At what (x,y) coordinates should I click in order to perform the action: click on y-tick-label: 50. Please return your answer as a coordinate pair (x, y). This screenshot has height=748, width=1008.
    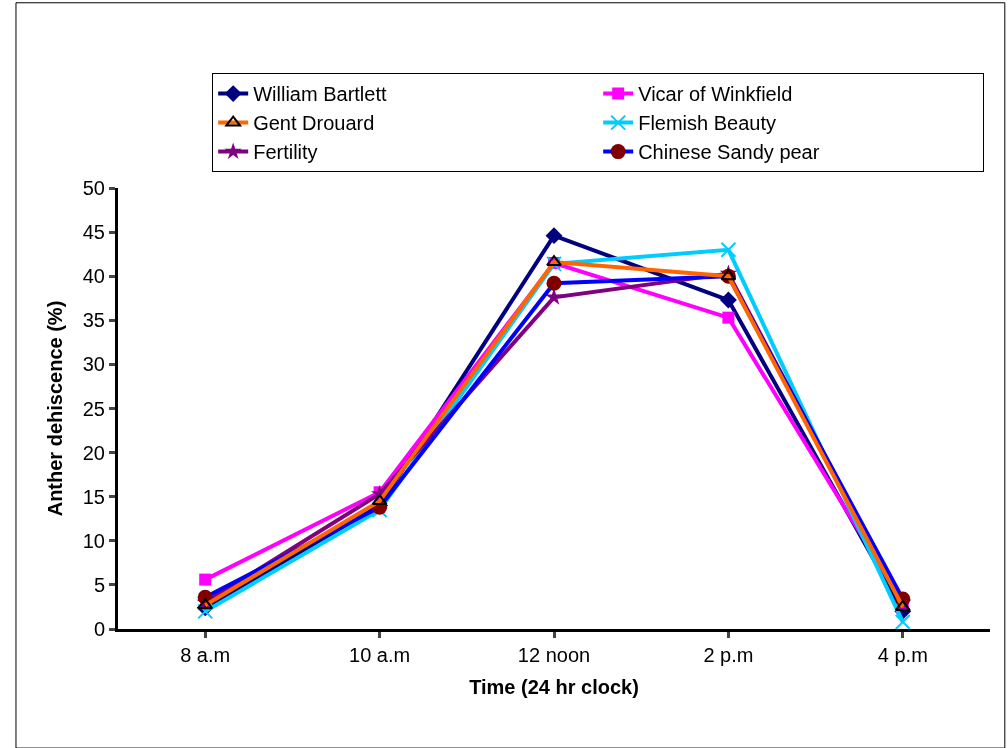
    Looking at the image, I should click on (93, 188).